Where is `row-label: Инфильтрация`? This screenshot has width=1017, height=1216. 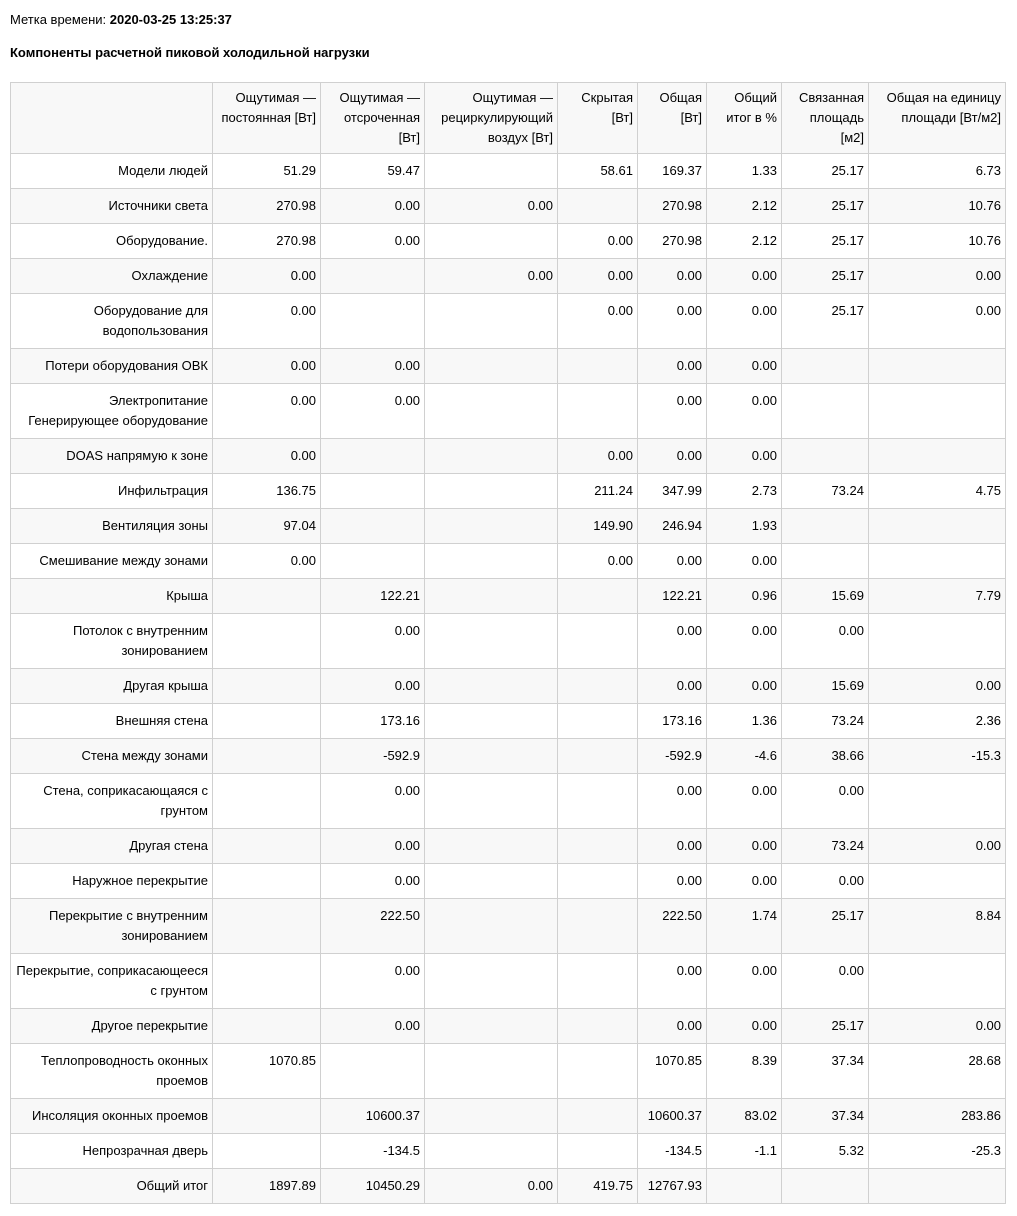
row-label: Инфильтрация is located at coordinates (111, 491).